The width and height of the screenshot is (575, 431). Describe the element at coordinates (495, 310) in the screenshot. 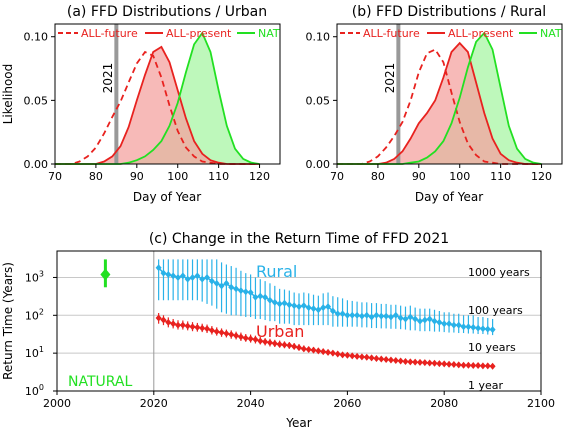

I see `ref-label-100-years: 100 years` at that location.